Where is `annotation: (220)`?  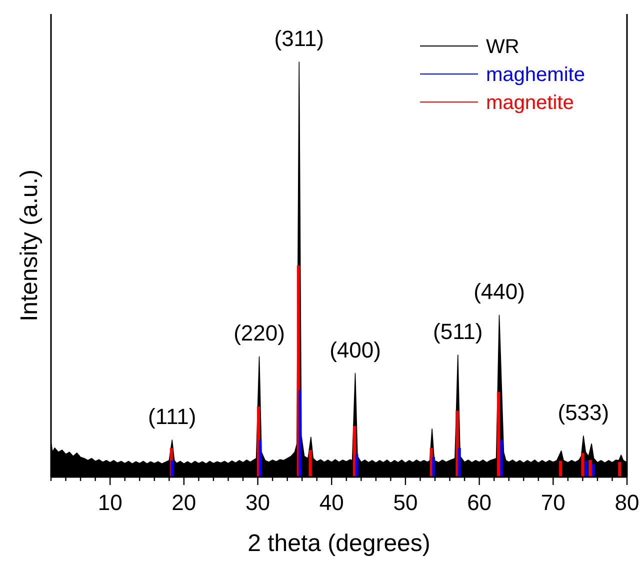
annotation: (220) is located at coordinates (259, 333).